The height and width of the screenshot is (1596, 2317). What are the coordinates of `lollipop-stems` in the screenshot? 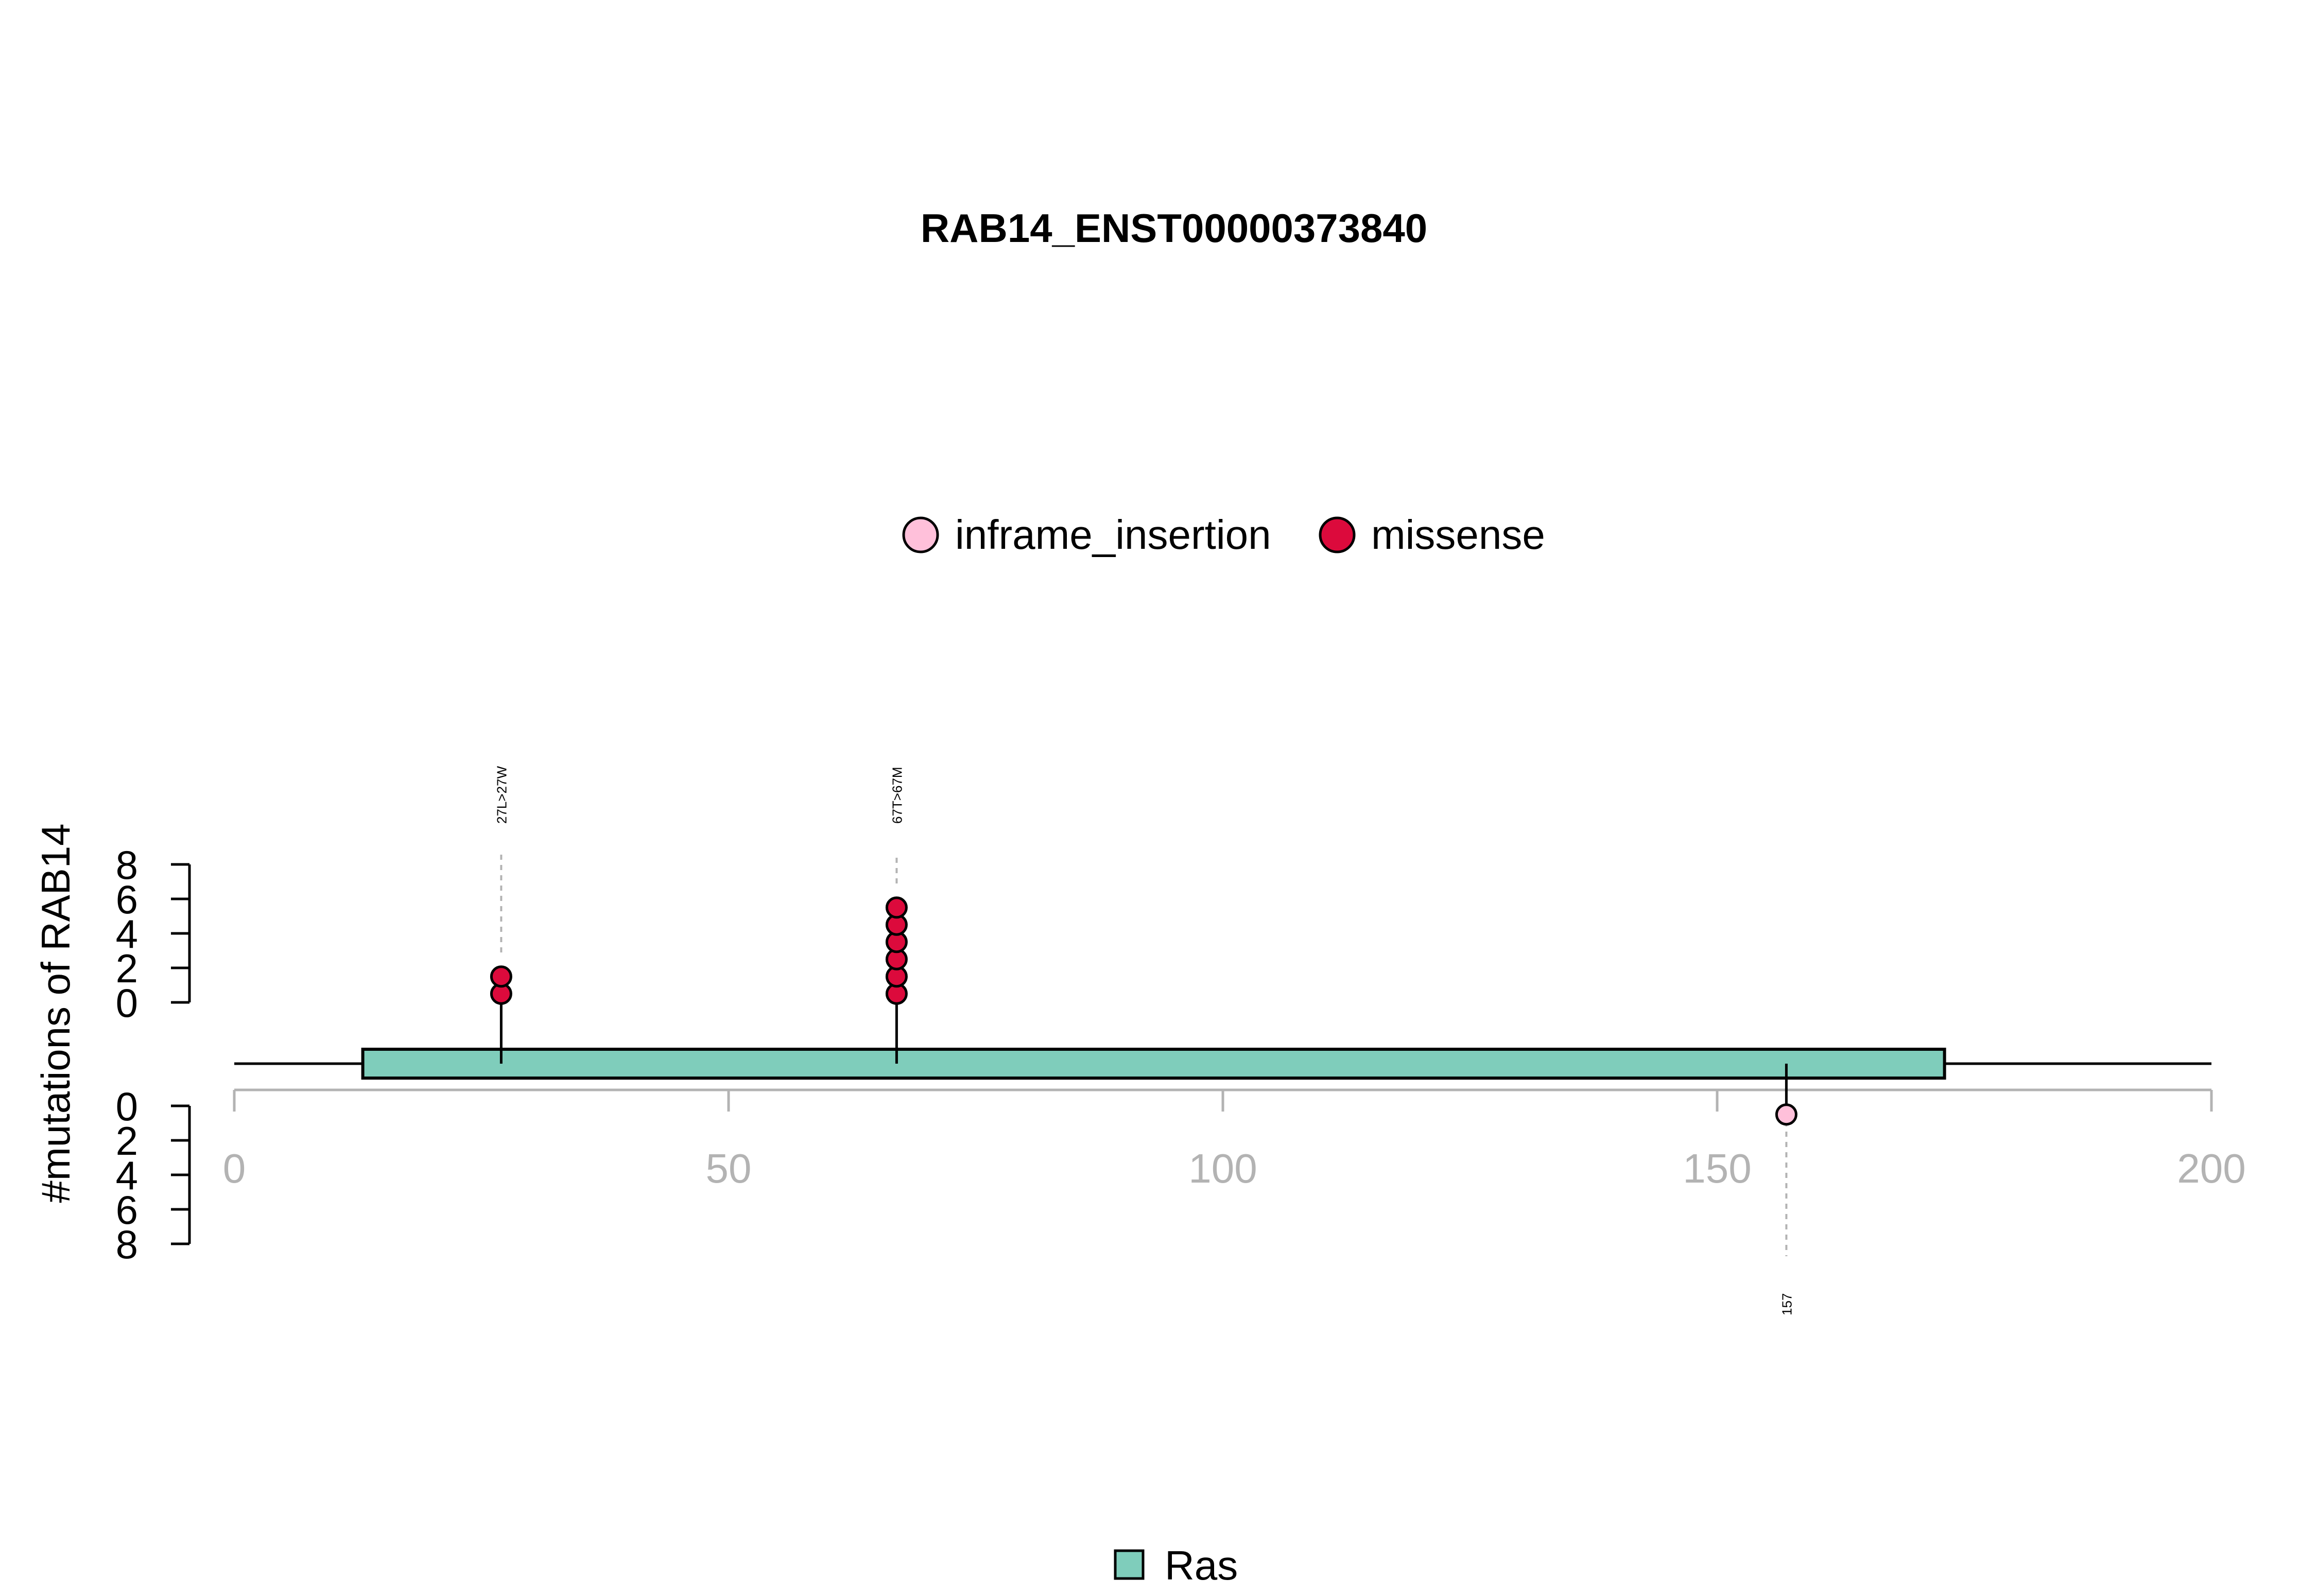 It's located at (1143, 1055).